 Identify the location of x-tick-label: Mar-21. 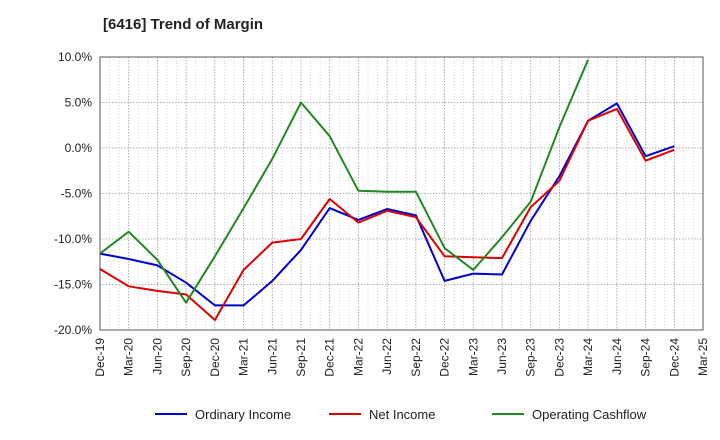
(244, 357).